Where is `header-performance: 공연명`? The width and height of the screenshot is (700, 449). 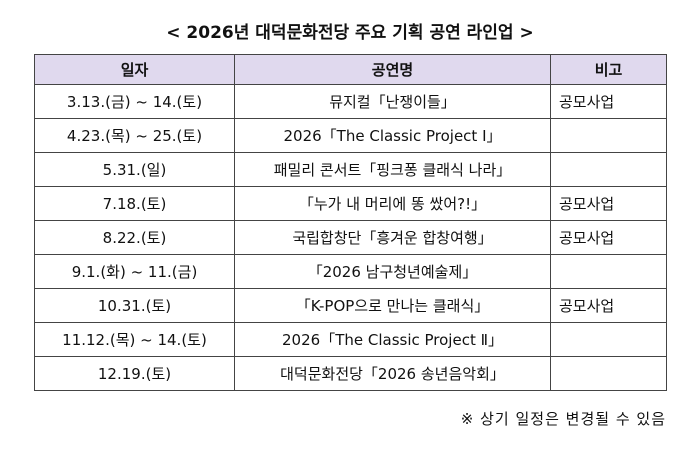
header-performance: 공연명 is located at coordinates (392, 69).